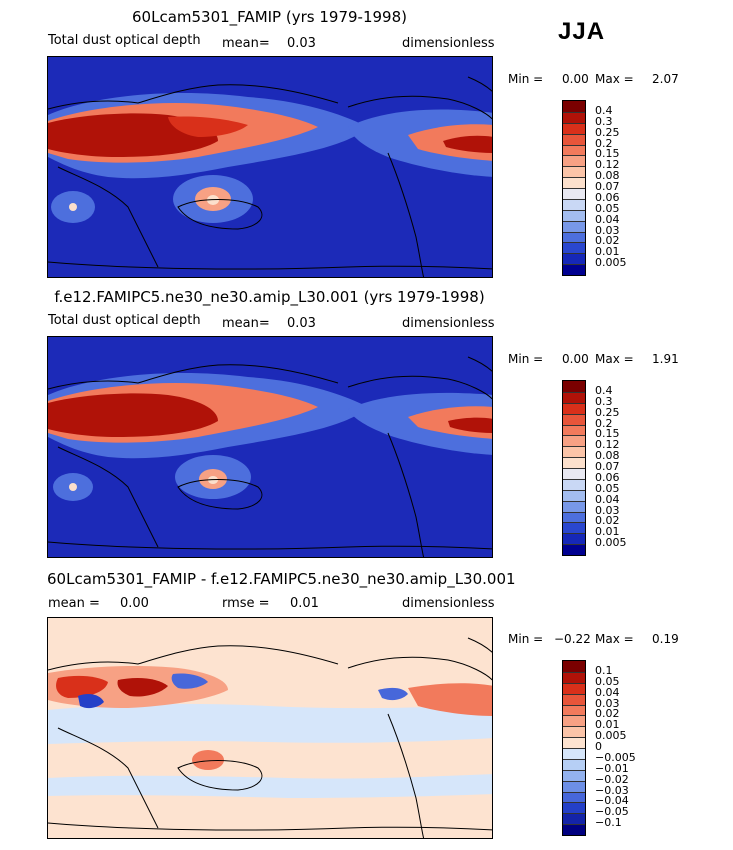 Image resolution: width=733 pixels, height=850 pixels. I want to click on panel3-mean-value: 0.00, so click(134, 603).